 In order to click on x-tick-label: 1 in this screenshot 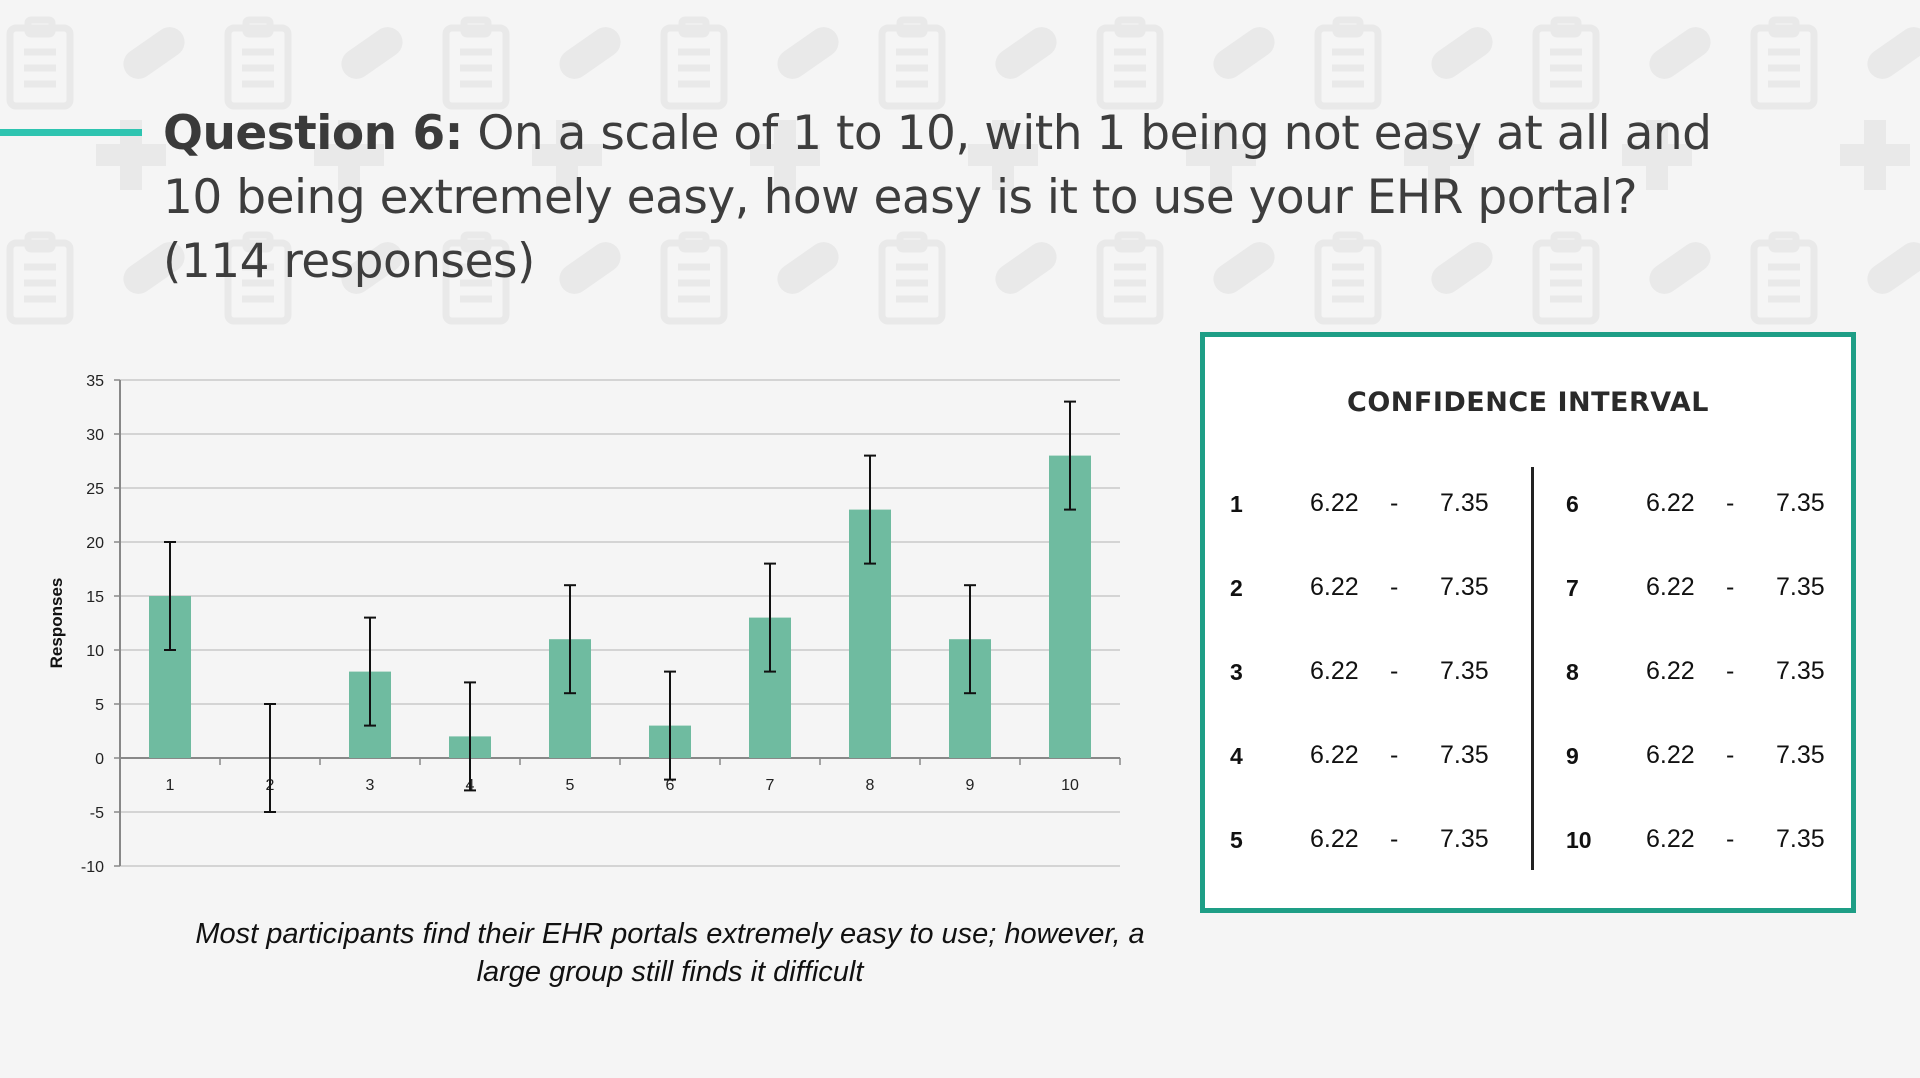, I will do `click(170, 785)`.